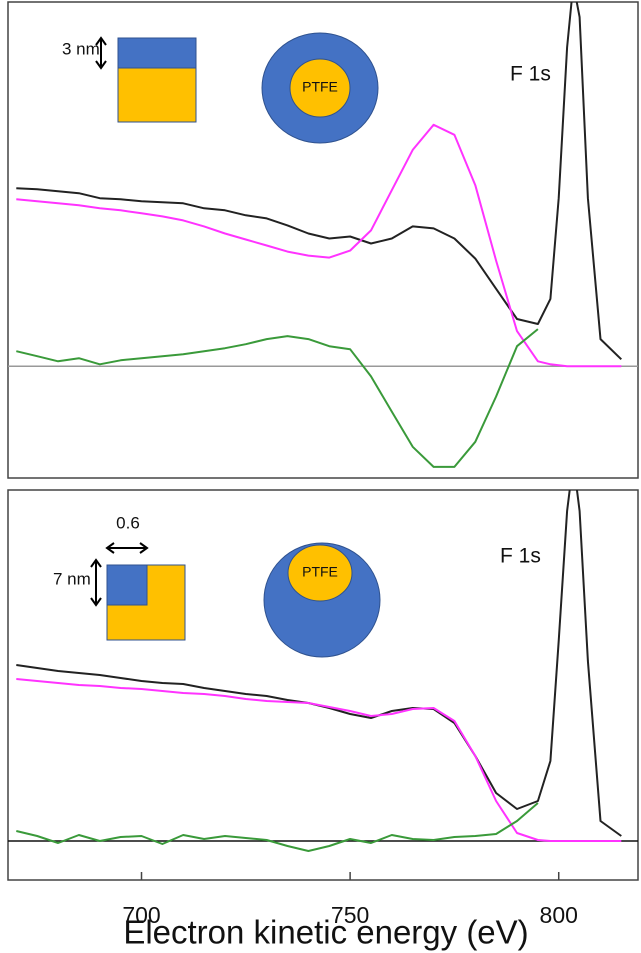  What do you see at coordinates (81, 48) in the screenshot?
I see `annotation: 3 nm` at bounding box center [81, 48].